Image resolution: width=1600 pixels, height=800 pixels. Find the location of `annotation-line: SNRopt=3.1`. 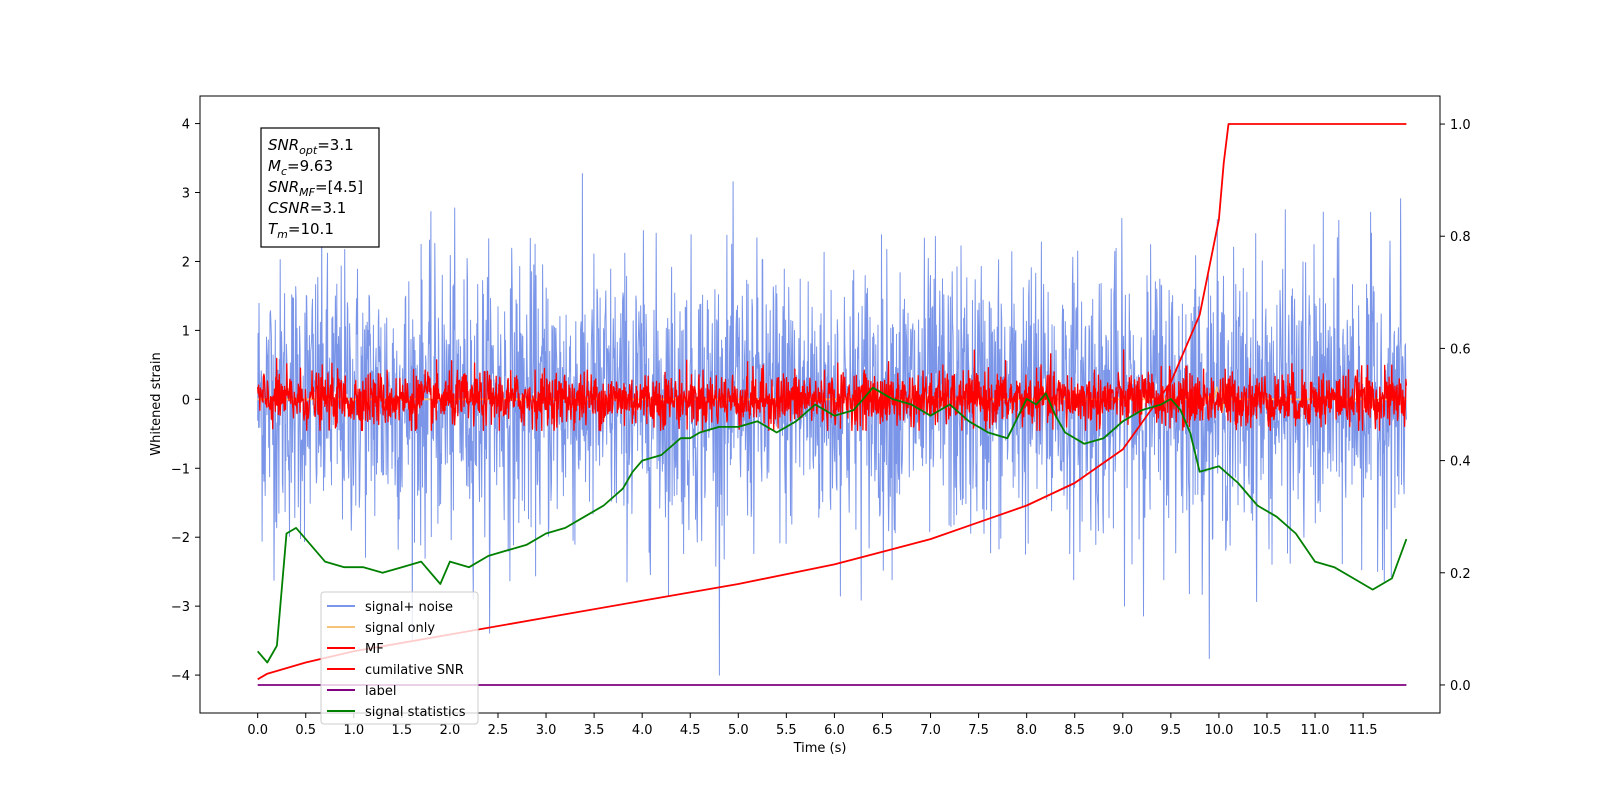

annotation-line: SNRopt=3.1 is located at coordinates (311, 146).